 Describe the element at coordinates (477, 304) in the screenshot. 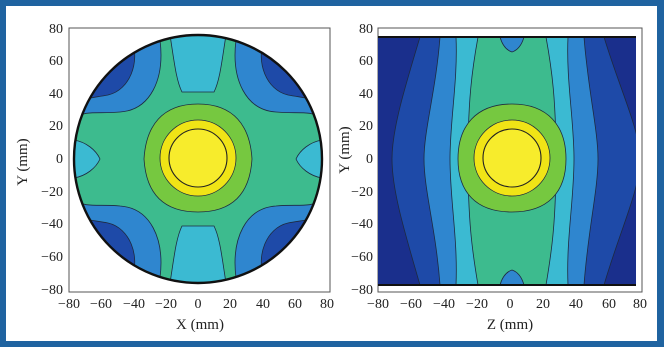

I see `right-x-tick: −20` at that location.